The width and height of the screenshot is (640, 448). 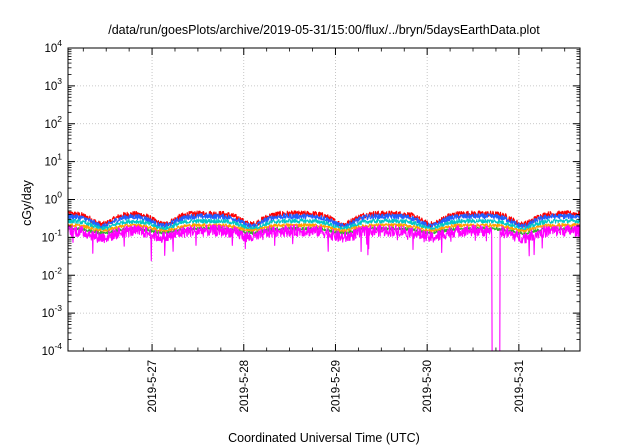 I want to click on y-tick-label: 10⁴, so click(x=53, y=46).